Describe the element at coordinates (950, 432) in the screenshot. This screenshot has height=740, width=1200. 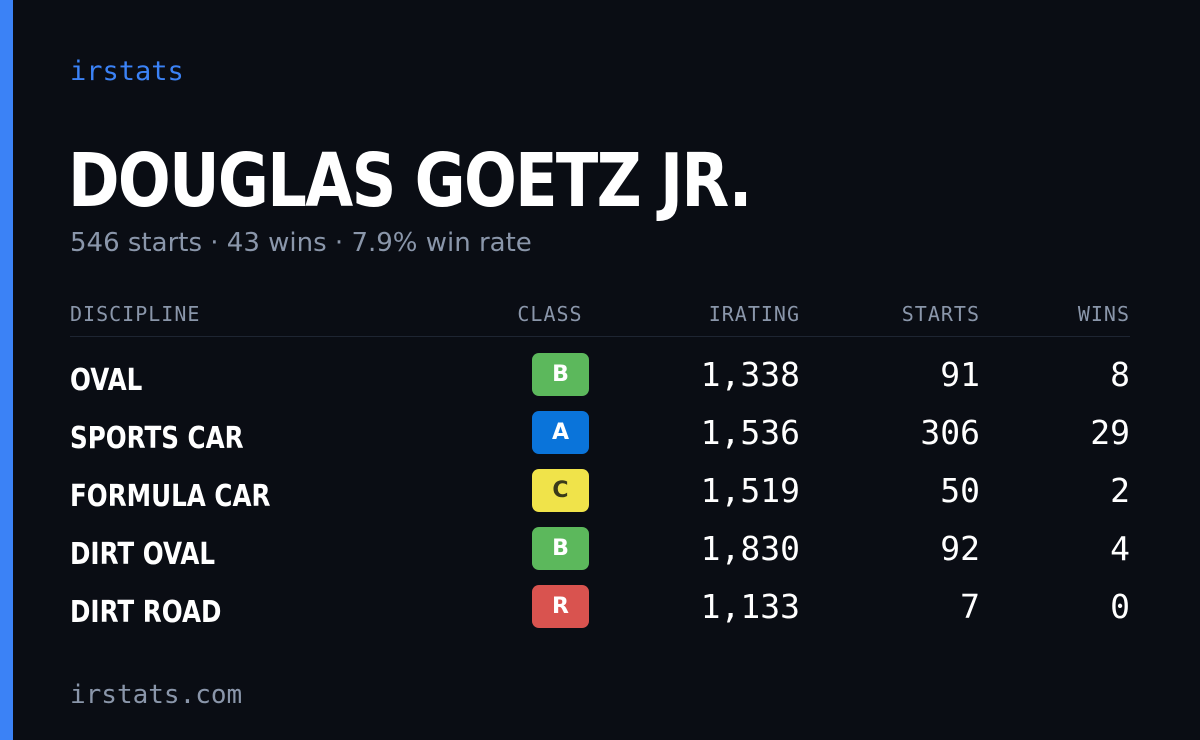
I see `starts-value: 306` at that location.